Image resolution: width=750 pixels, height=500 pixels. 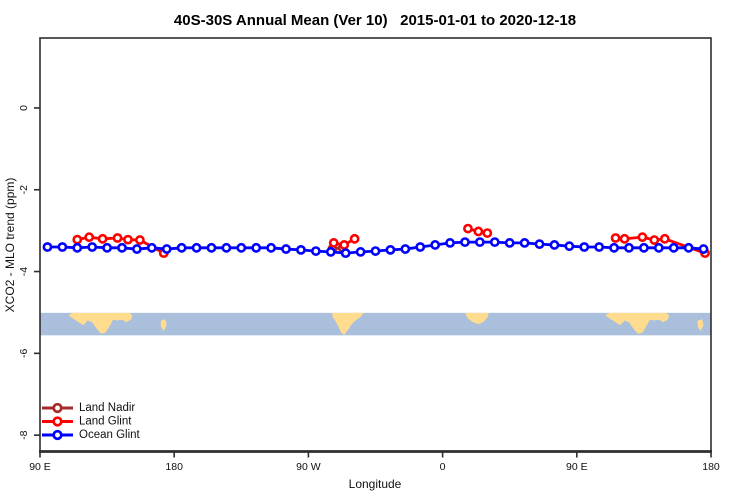 I want to click on legend-item-ocean-glint: Ocean Glint, so click(x=91, y=435).